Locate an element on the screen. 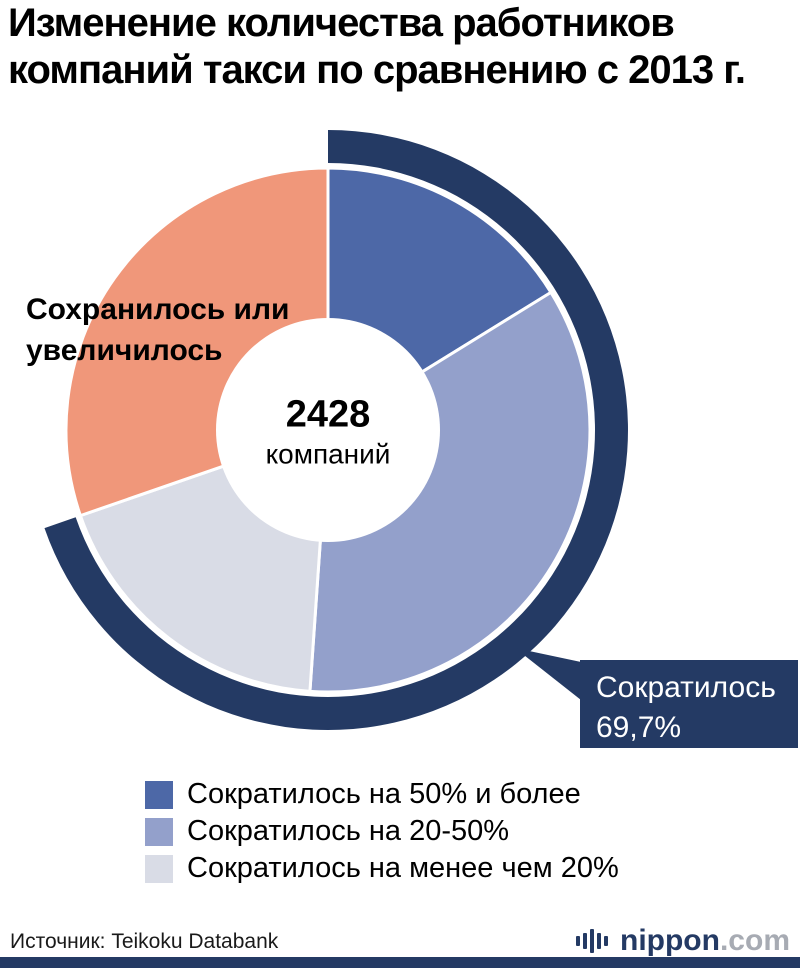 The width and height of the screenshot is (800, 968). legend-label: Сократилось на менее чем 20% is located at coordinates (403, 868).